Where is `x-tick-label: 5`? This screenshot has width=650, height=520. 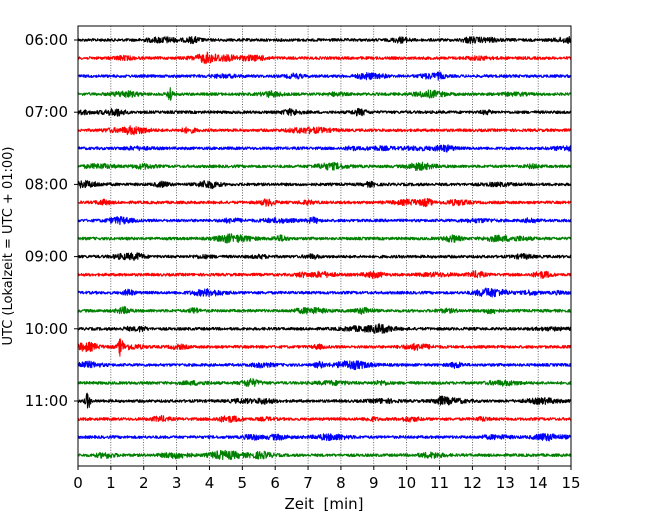
x-tick-label: 5 is located at coordinates (243, 483).